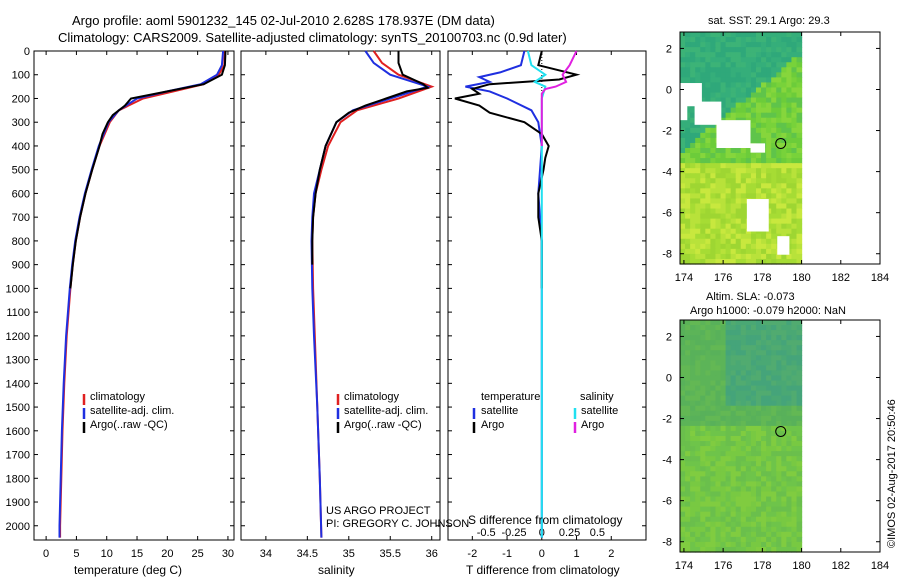  Describe the element at coordinates (21, 266) in the screenshot. I see `y-tick-label: 900` at that location.